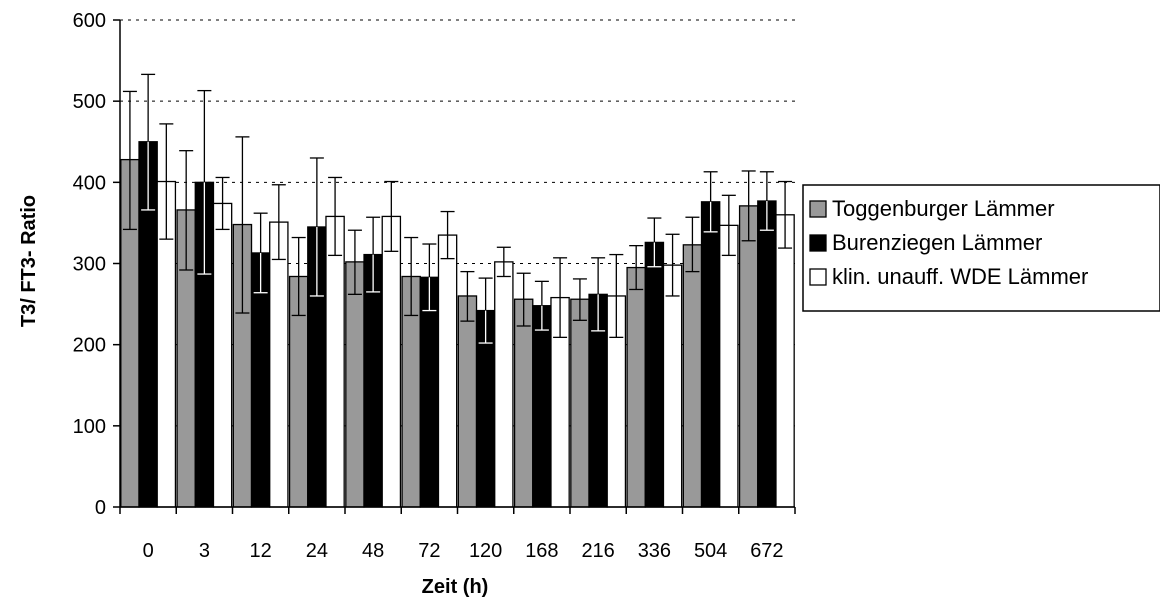  What do you see at coordinates (89, 21) in the screenshot?
I see `y-tick-label: 600` at bounding box center [89, 21].